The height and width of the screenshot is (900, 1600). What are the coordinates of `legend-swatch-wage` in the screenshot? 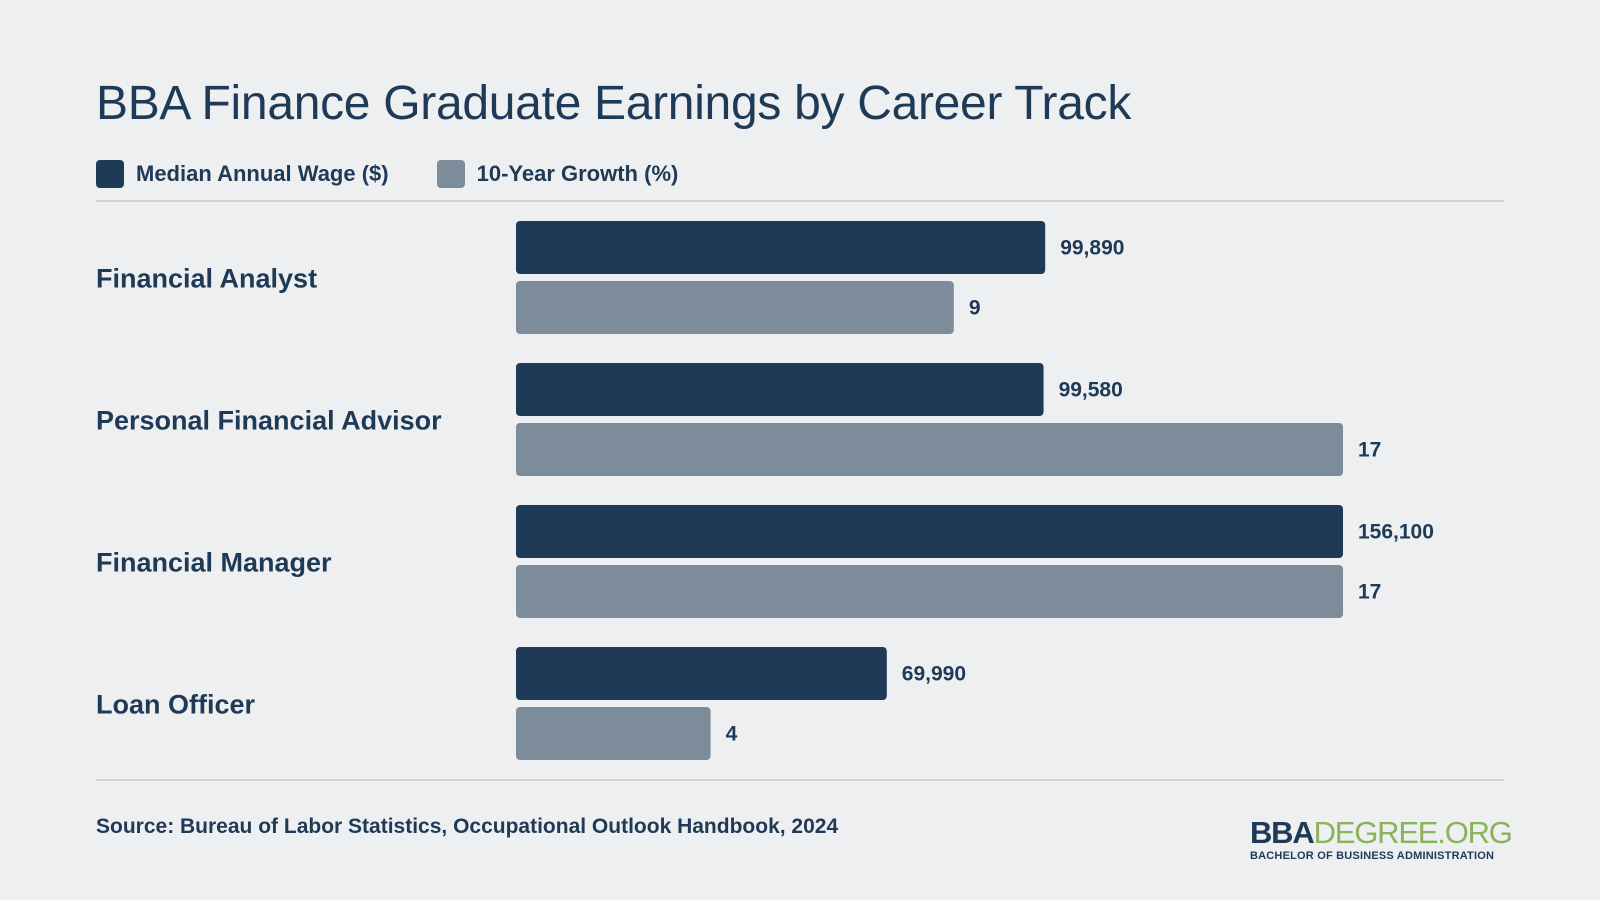 It's located at (110, 174).